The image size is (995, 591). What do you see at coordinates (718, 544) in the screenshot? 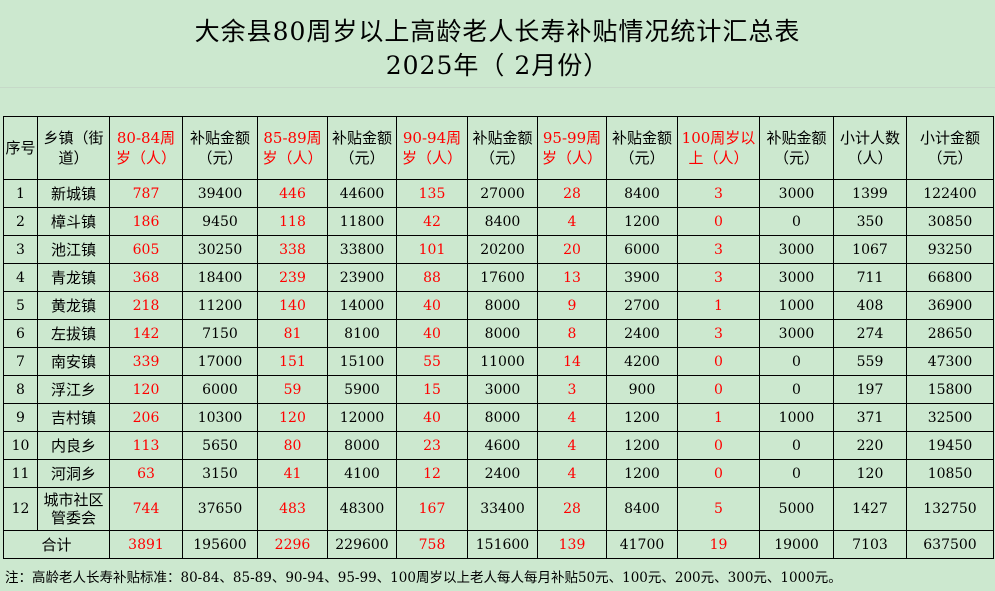
I see `total-cell: 19` at bounding box center [718, 544].